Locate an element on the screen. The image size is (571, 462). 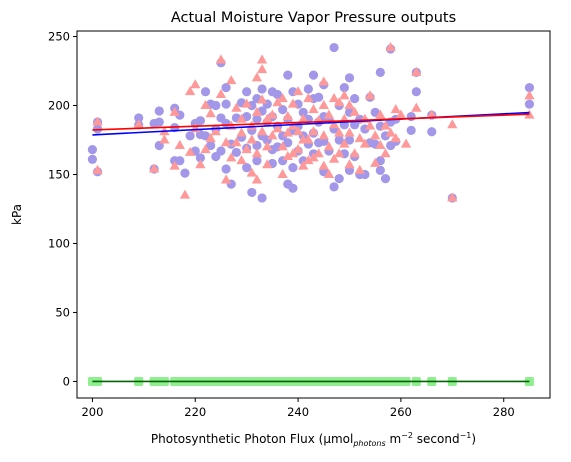
x-label-subscript: photons is located at coordinates (368, 443).